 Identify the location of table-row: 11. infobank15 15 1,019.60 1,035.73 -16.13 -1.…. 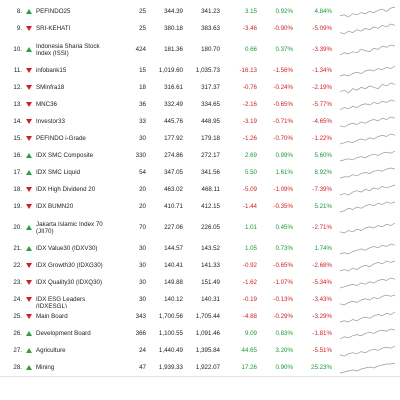
(200, 71).